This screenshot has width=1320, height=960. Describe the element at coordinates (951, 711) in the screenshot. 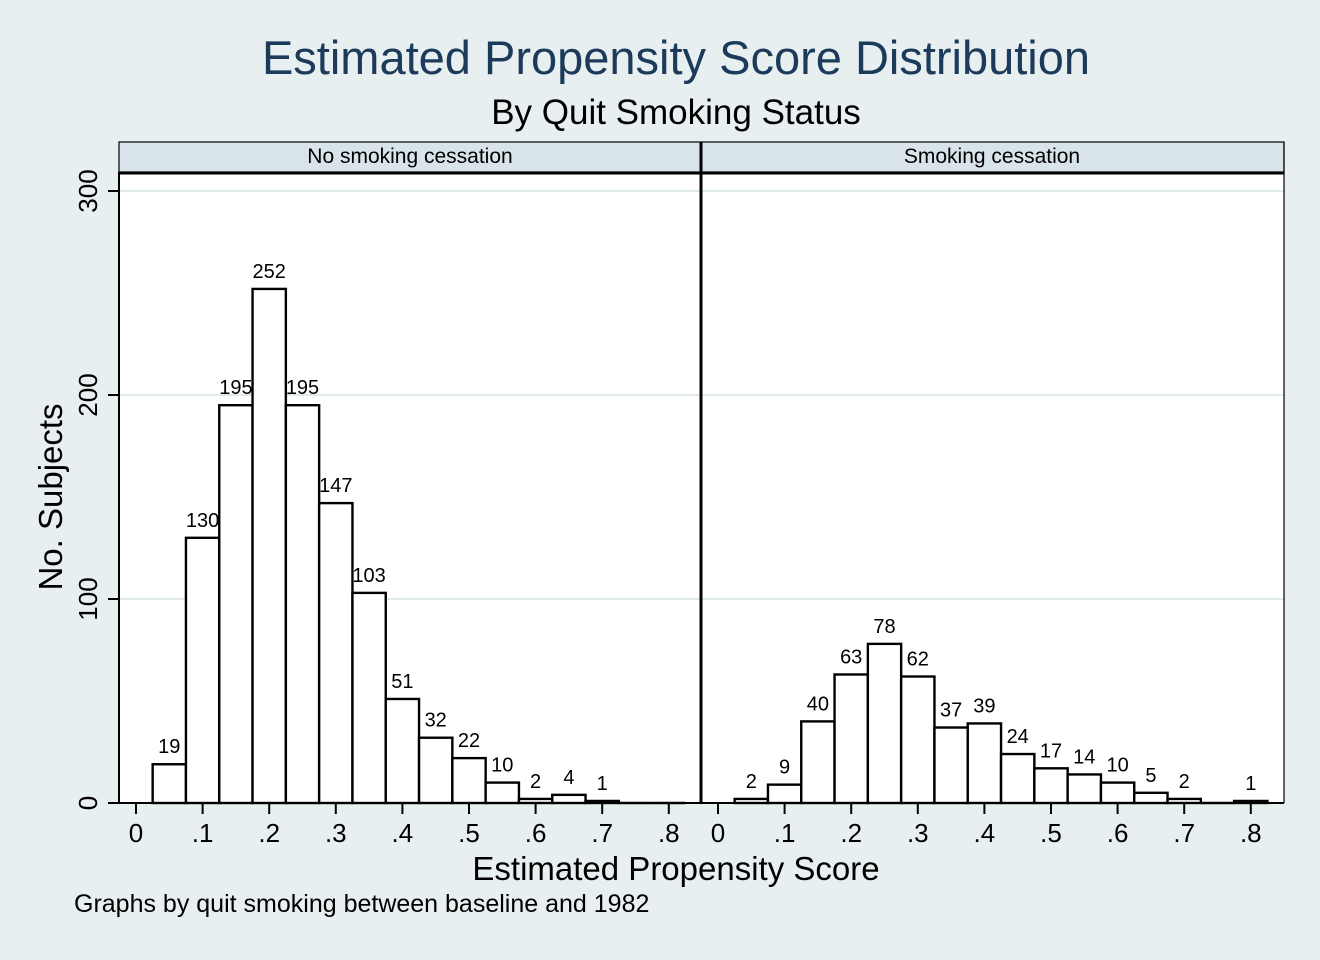

I see `bar-data-label: 37` at that location.